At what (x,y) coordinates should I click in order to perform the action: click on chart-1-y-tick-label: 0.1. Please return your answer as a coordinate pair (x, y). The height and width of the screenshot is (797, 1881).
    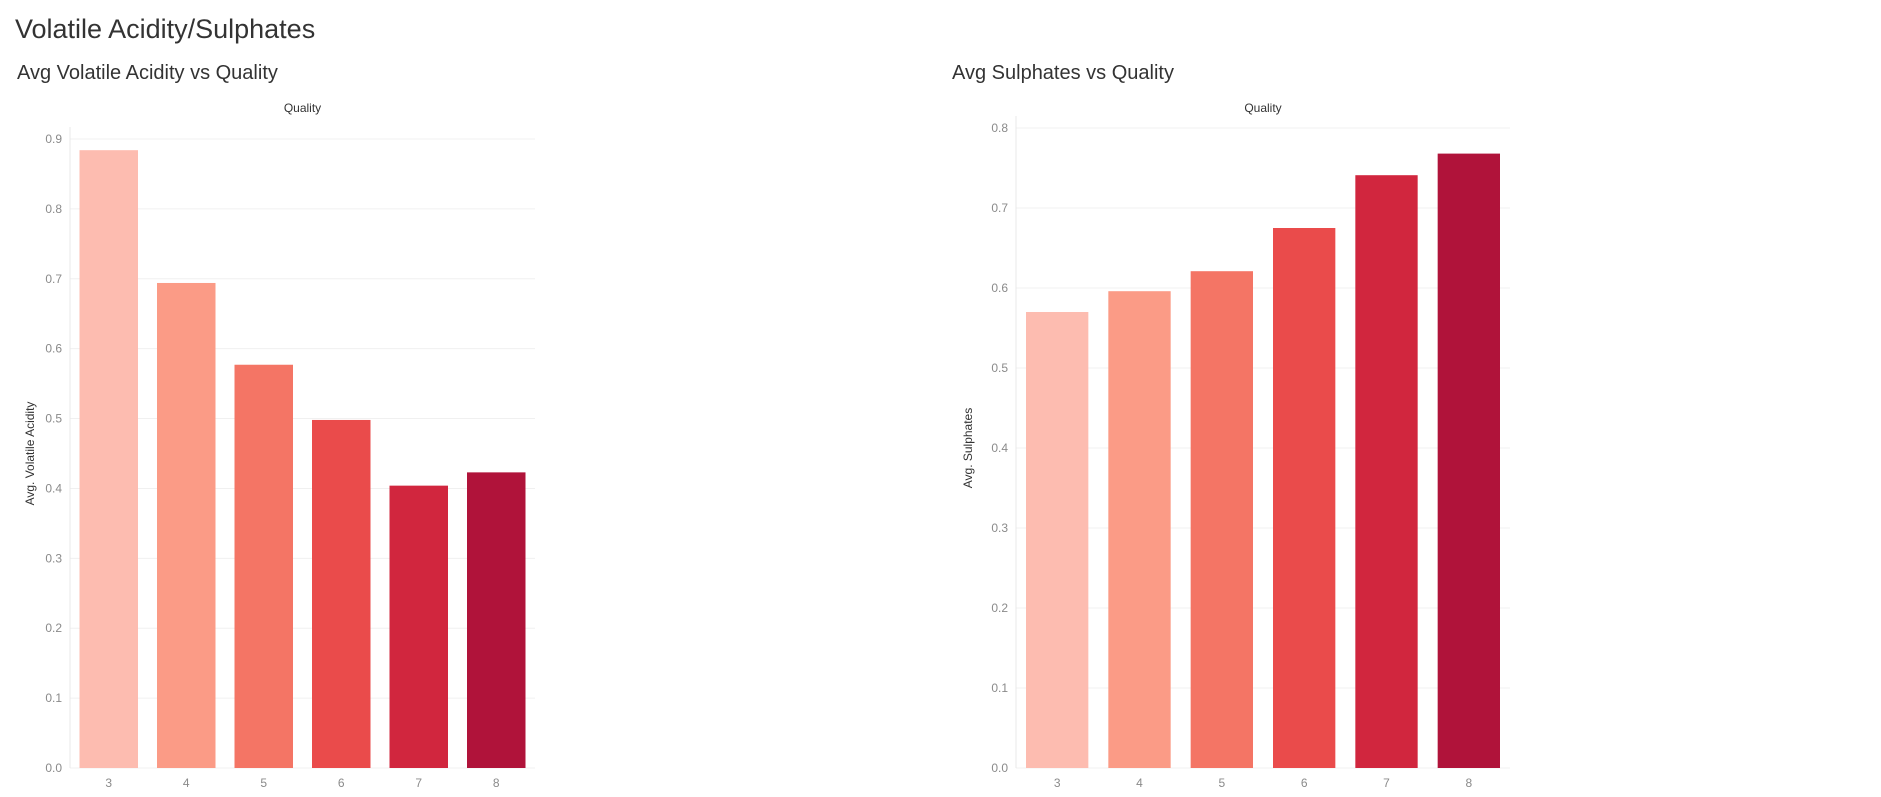
    Looking at the image, I should click on (53, 698).